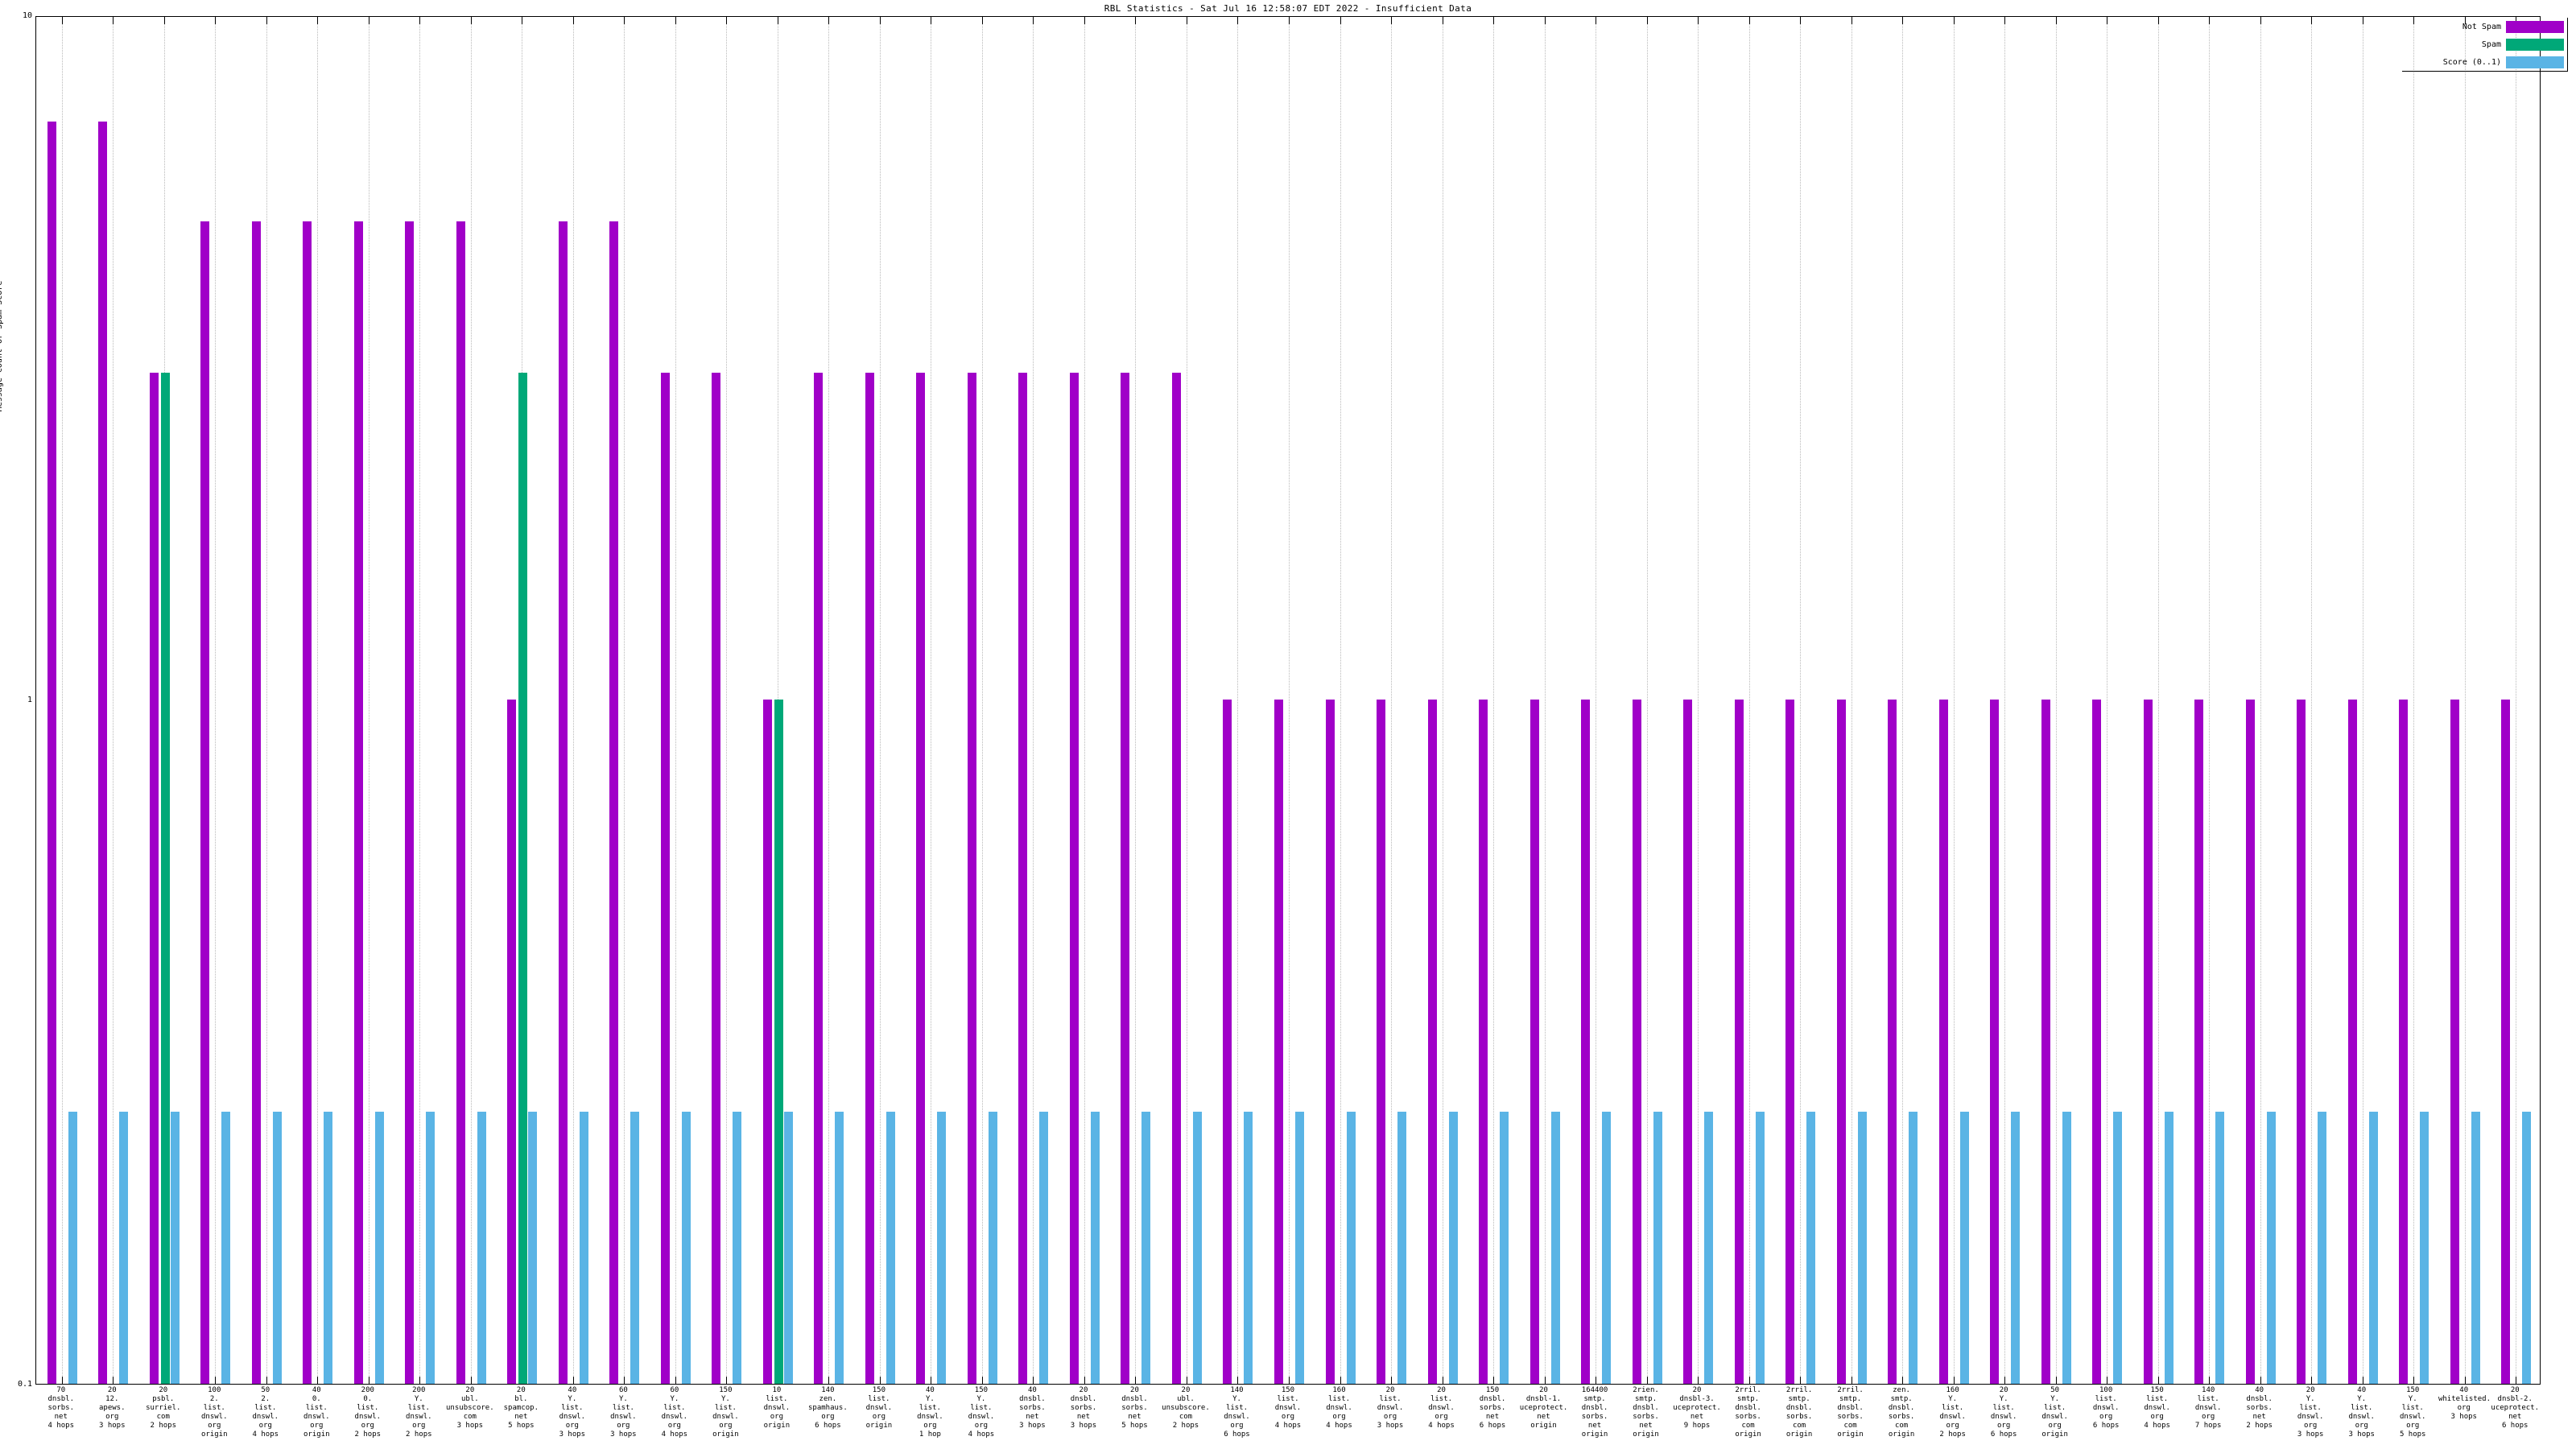 The width and height of the screenshot is (2576, 1449). I want to click on x-tick-label: 150 list. dnswl. org 4 hops, so click(1288, 1408).